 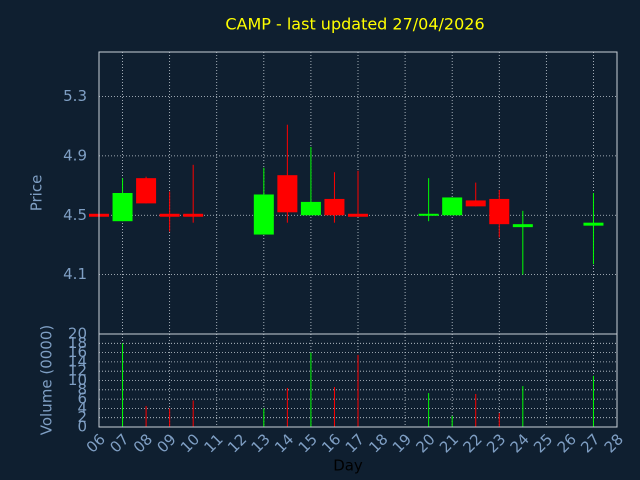 I want to click on volume-axis-label: Volume (0000), so click(x=47, y=380).